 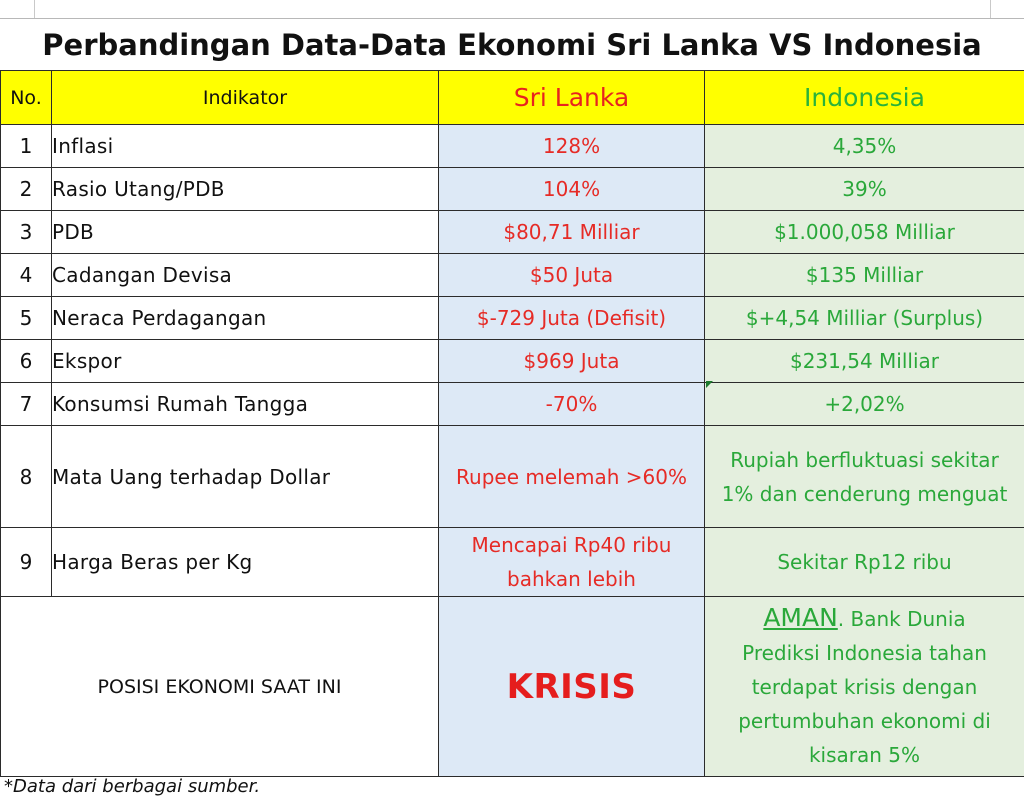 I want to click on krisis-label: KRISIS, so click(x=571, y=686).